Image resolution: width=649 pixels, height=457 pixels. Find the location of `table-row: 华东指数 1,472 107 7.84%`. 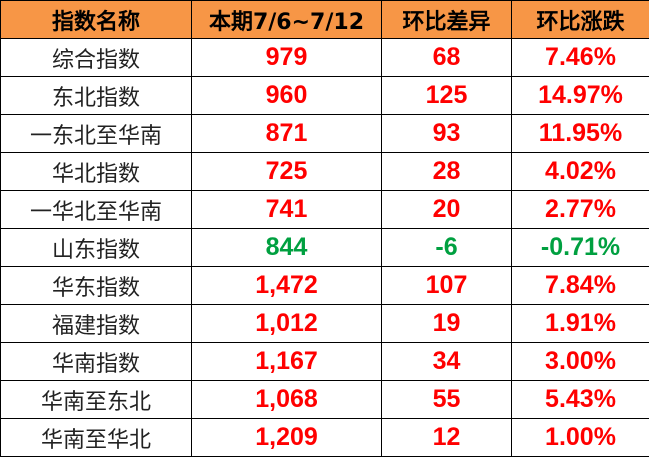

table-row: 华东指数 1,472 107 7.84% is located at coordinates (324, 285).